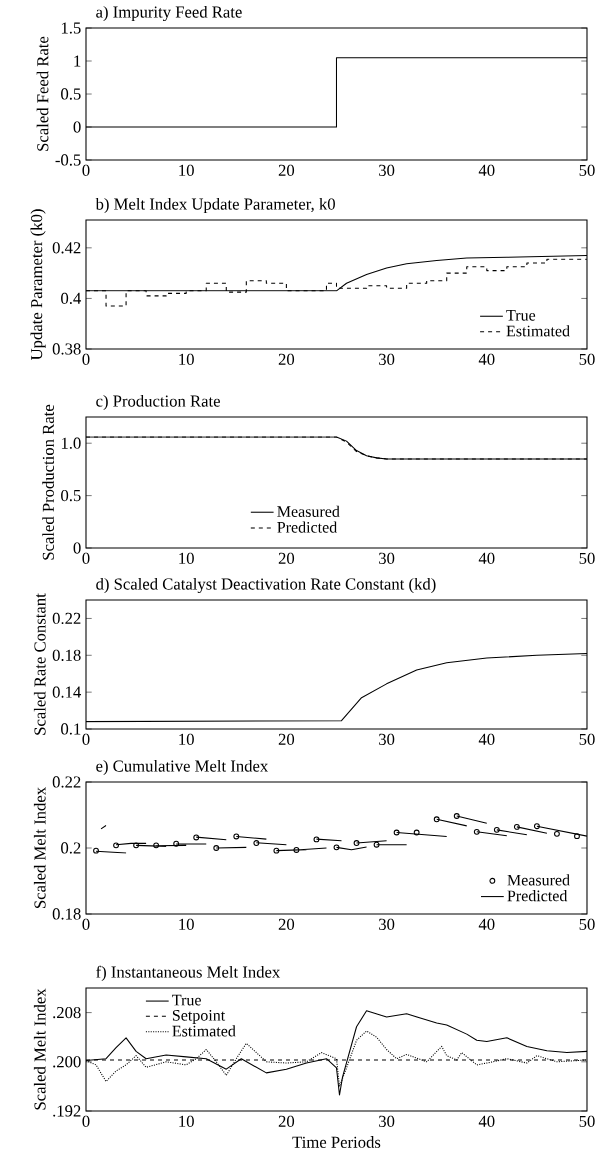 This screenshot has width=603, height=1161. What do you see at coordinates (71, 28) in the screenshot?
I see `y-tick-label: 1.5` at bounding box center [71, 28].